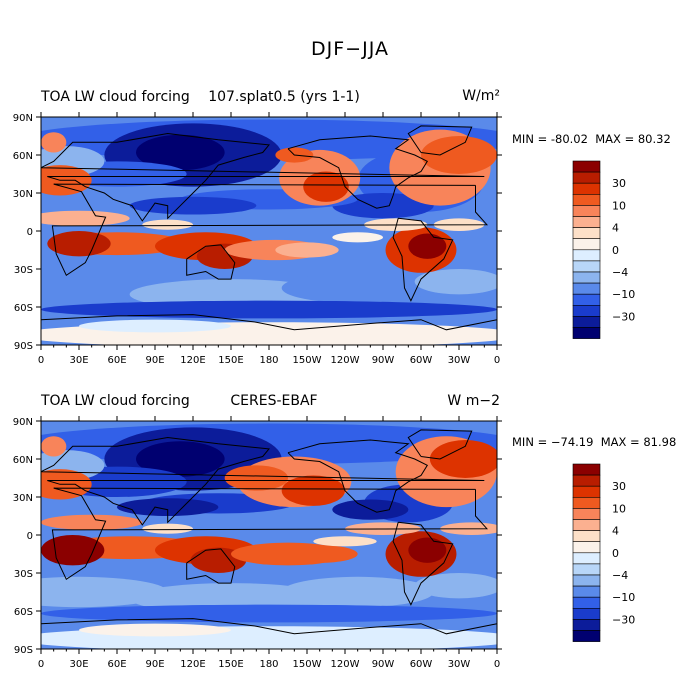 The image size is (700, 700). Describe the element at coordinates (591, 139) in the screenshot. I see `panel1-minmax: MIN = -80.02 MAX = 80.32` at that location.